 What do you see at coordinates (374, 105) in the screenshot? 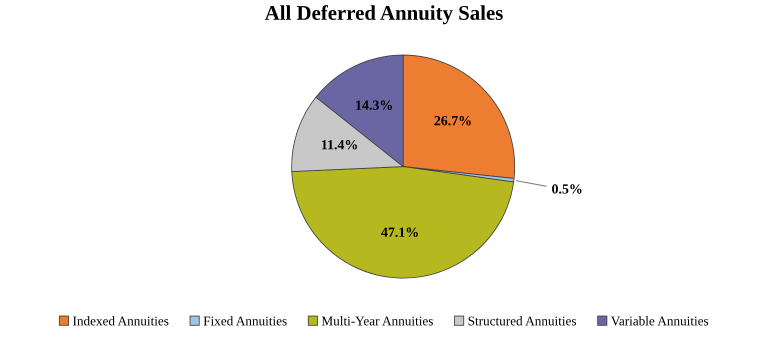
I see `data-label: 14.3%` at bounding box center [374, 105].